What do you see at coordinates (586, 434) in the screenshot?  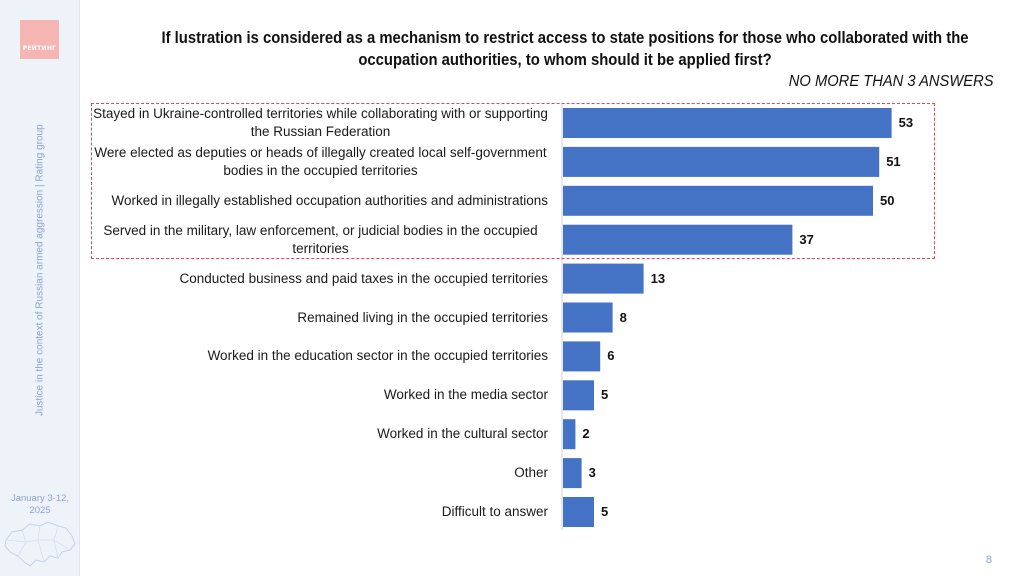 I see `value-label-9: 2` at bounding box center [586, 434].